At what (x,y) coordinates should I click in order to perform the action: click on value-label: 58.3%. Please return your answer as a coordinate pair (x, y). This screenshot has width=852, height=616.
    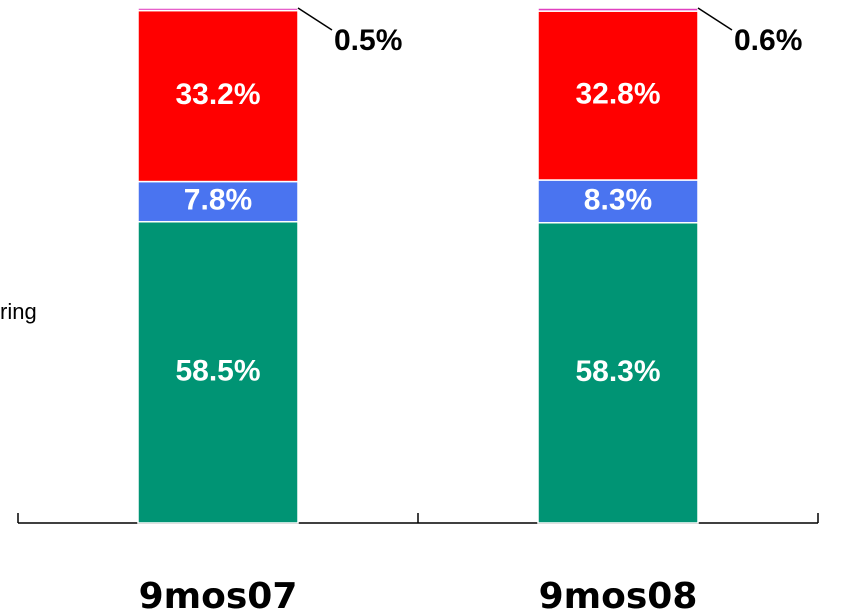
    Looking at the image, I should click on (617, 371).